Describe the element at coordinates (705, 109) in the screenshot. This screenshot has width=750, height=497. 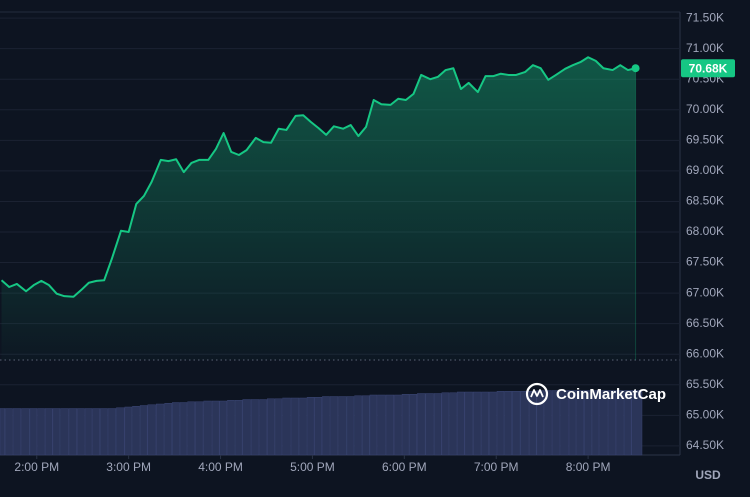
I see `y-tick-label: 70.00K` at that location.